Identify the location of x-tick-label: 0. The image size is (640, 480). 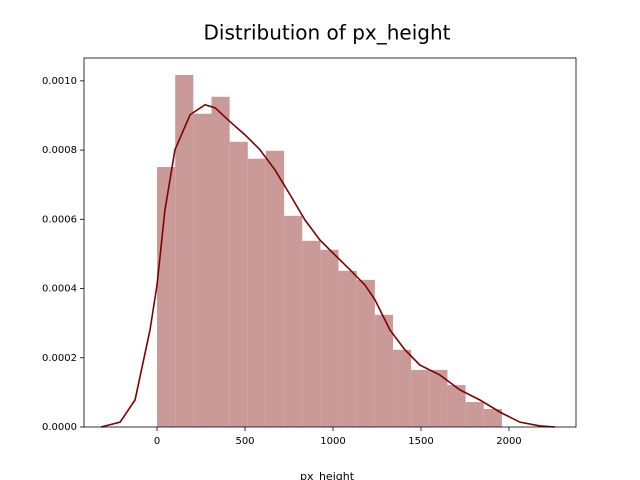
(157, 441).